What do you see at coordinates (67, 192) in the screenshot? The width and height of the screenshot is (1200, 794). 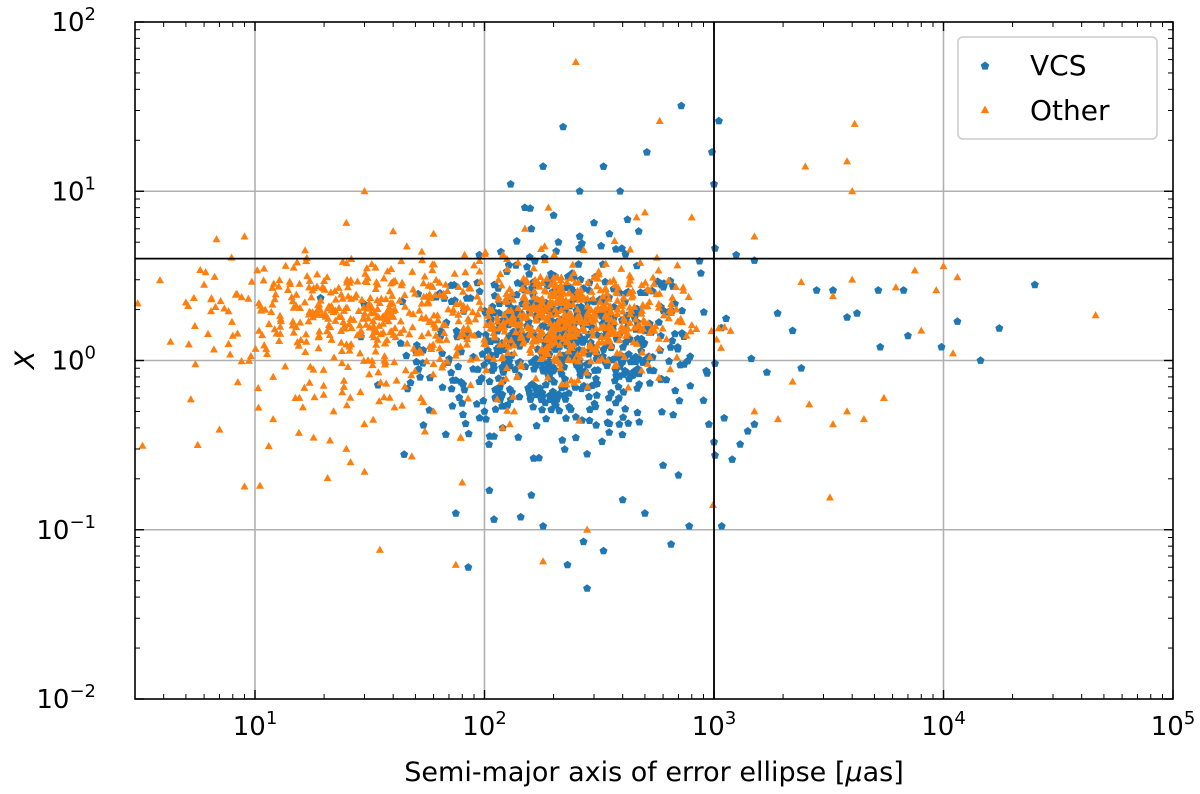 I see `y-tick-base: 10` at bounding box center [67, 192].